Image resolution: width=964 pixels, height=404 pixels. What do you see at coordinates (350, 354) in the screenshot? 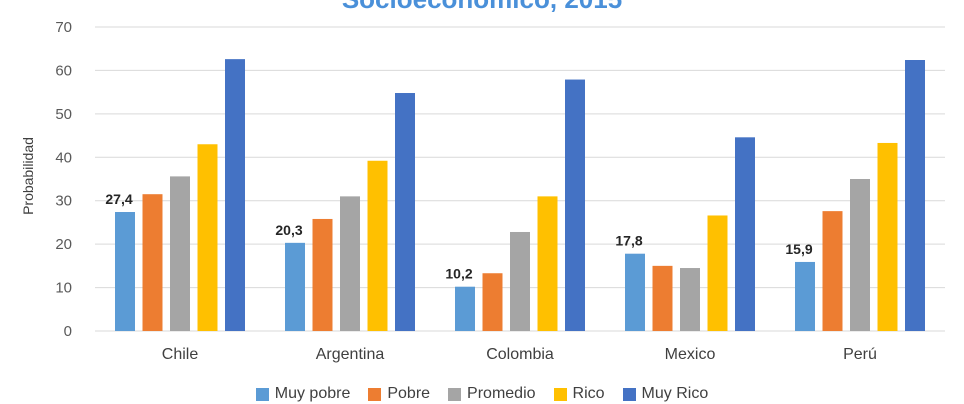
I see `x-tick-label: Argentina` at bounding box center [350, 354].